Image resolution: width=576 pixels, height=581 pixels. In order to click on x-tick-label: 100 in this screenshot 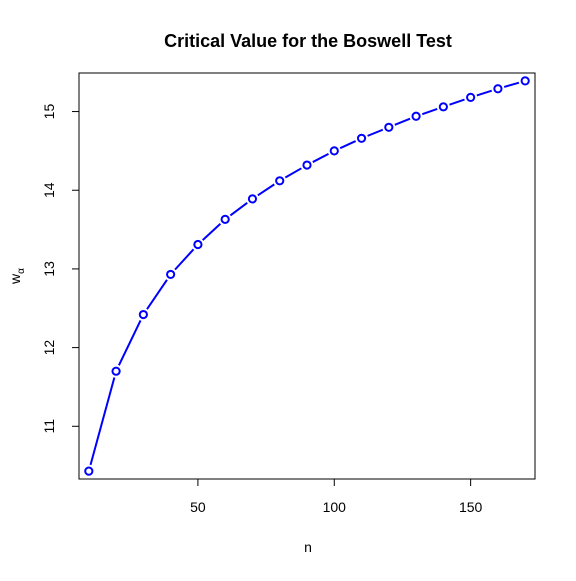, I will do `click(335, 507)`.